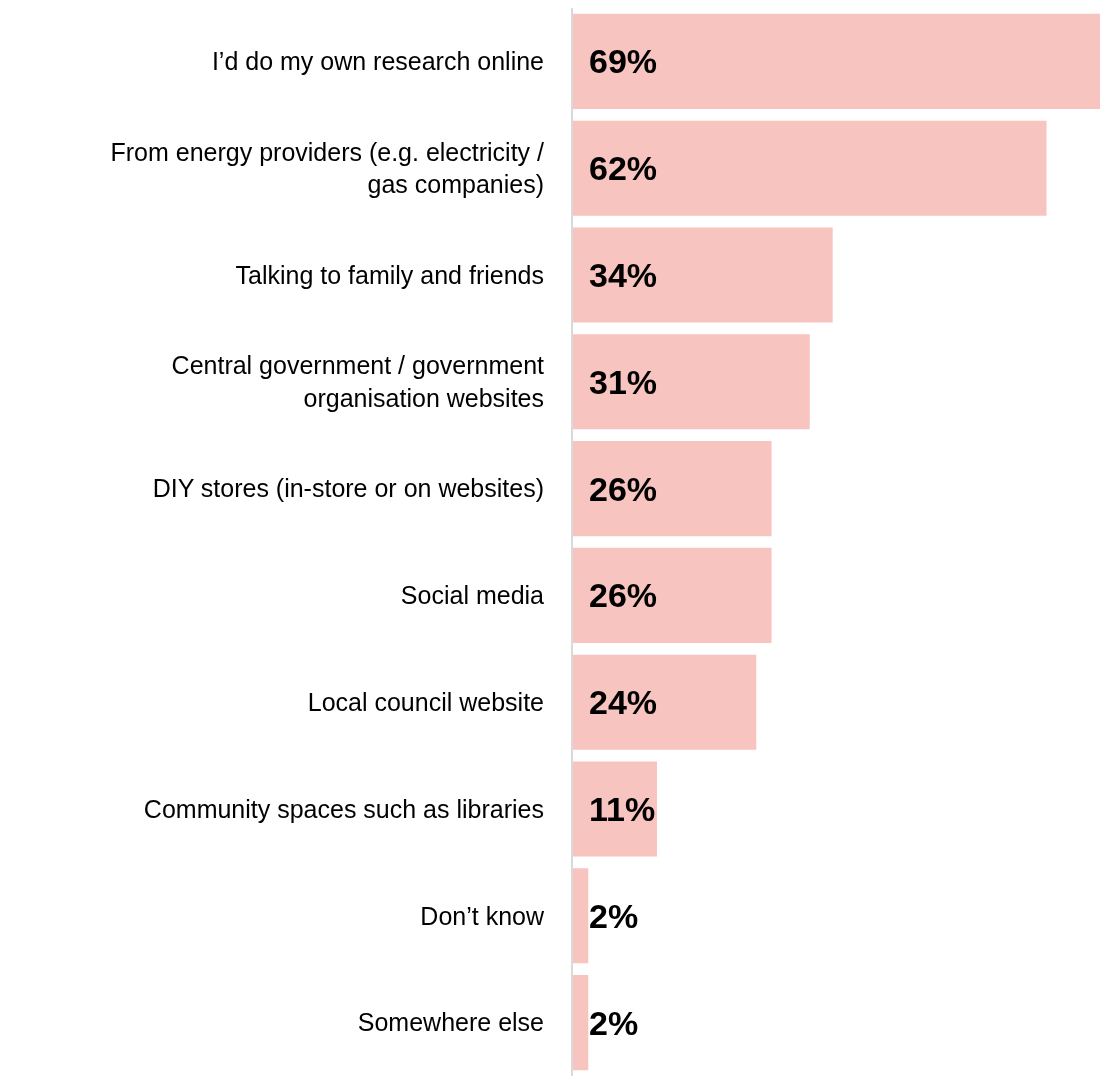  Describe the element at coordinates (482, 915) in the screenshot. I see `y-tick-label: Don’t know` at that location.